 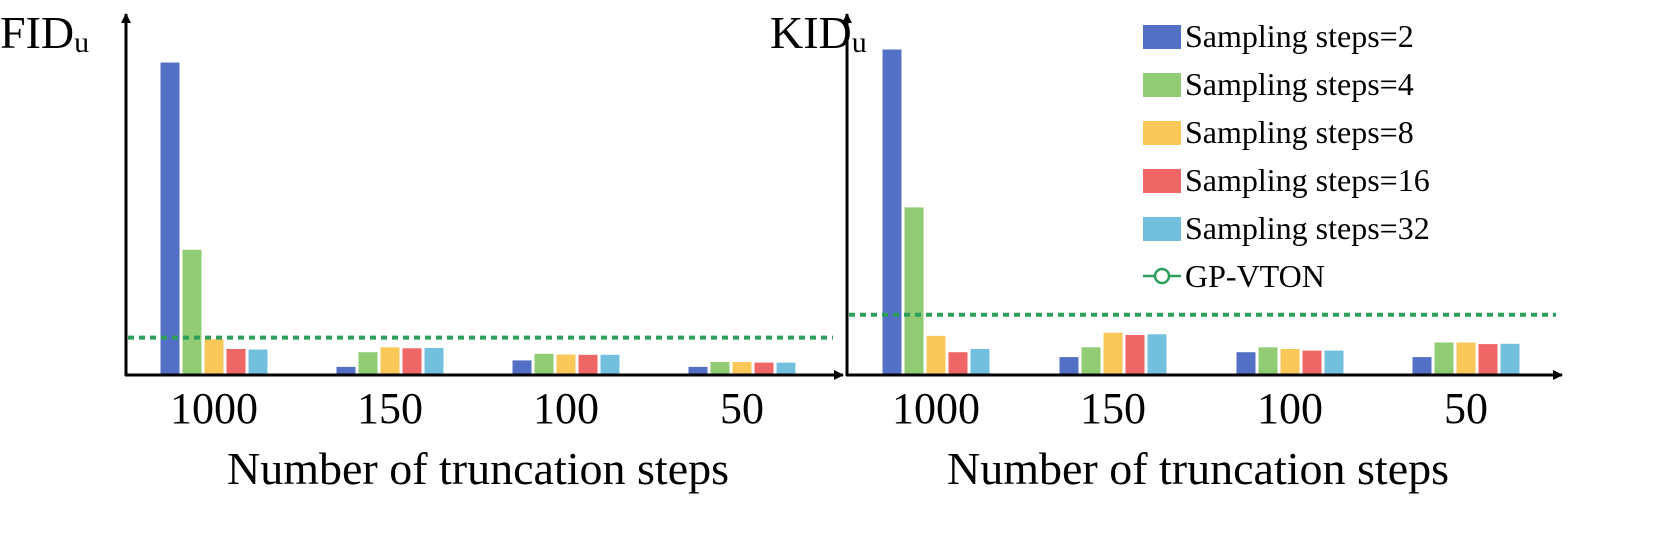 What do you see at coordinates (214, 408) in the screenshot?
I see `fid-tick-1000: 1000` at bounding box center [214, 408].